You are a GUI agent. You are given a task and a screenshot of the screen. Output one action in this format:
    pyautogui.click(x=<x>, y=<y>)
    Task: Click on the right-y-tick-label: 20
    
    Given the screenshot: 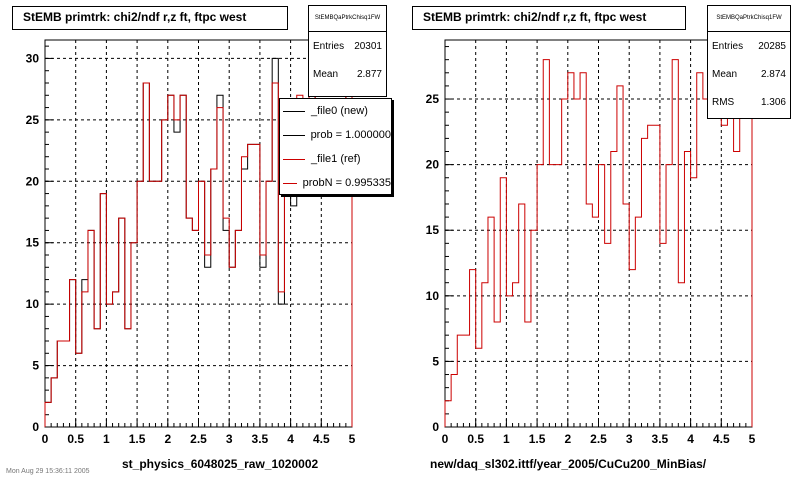 What is the action you would take?
    pyautogui.click(x=433, y=165)
    